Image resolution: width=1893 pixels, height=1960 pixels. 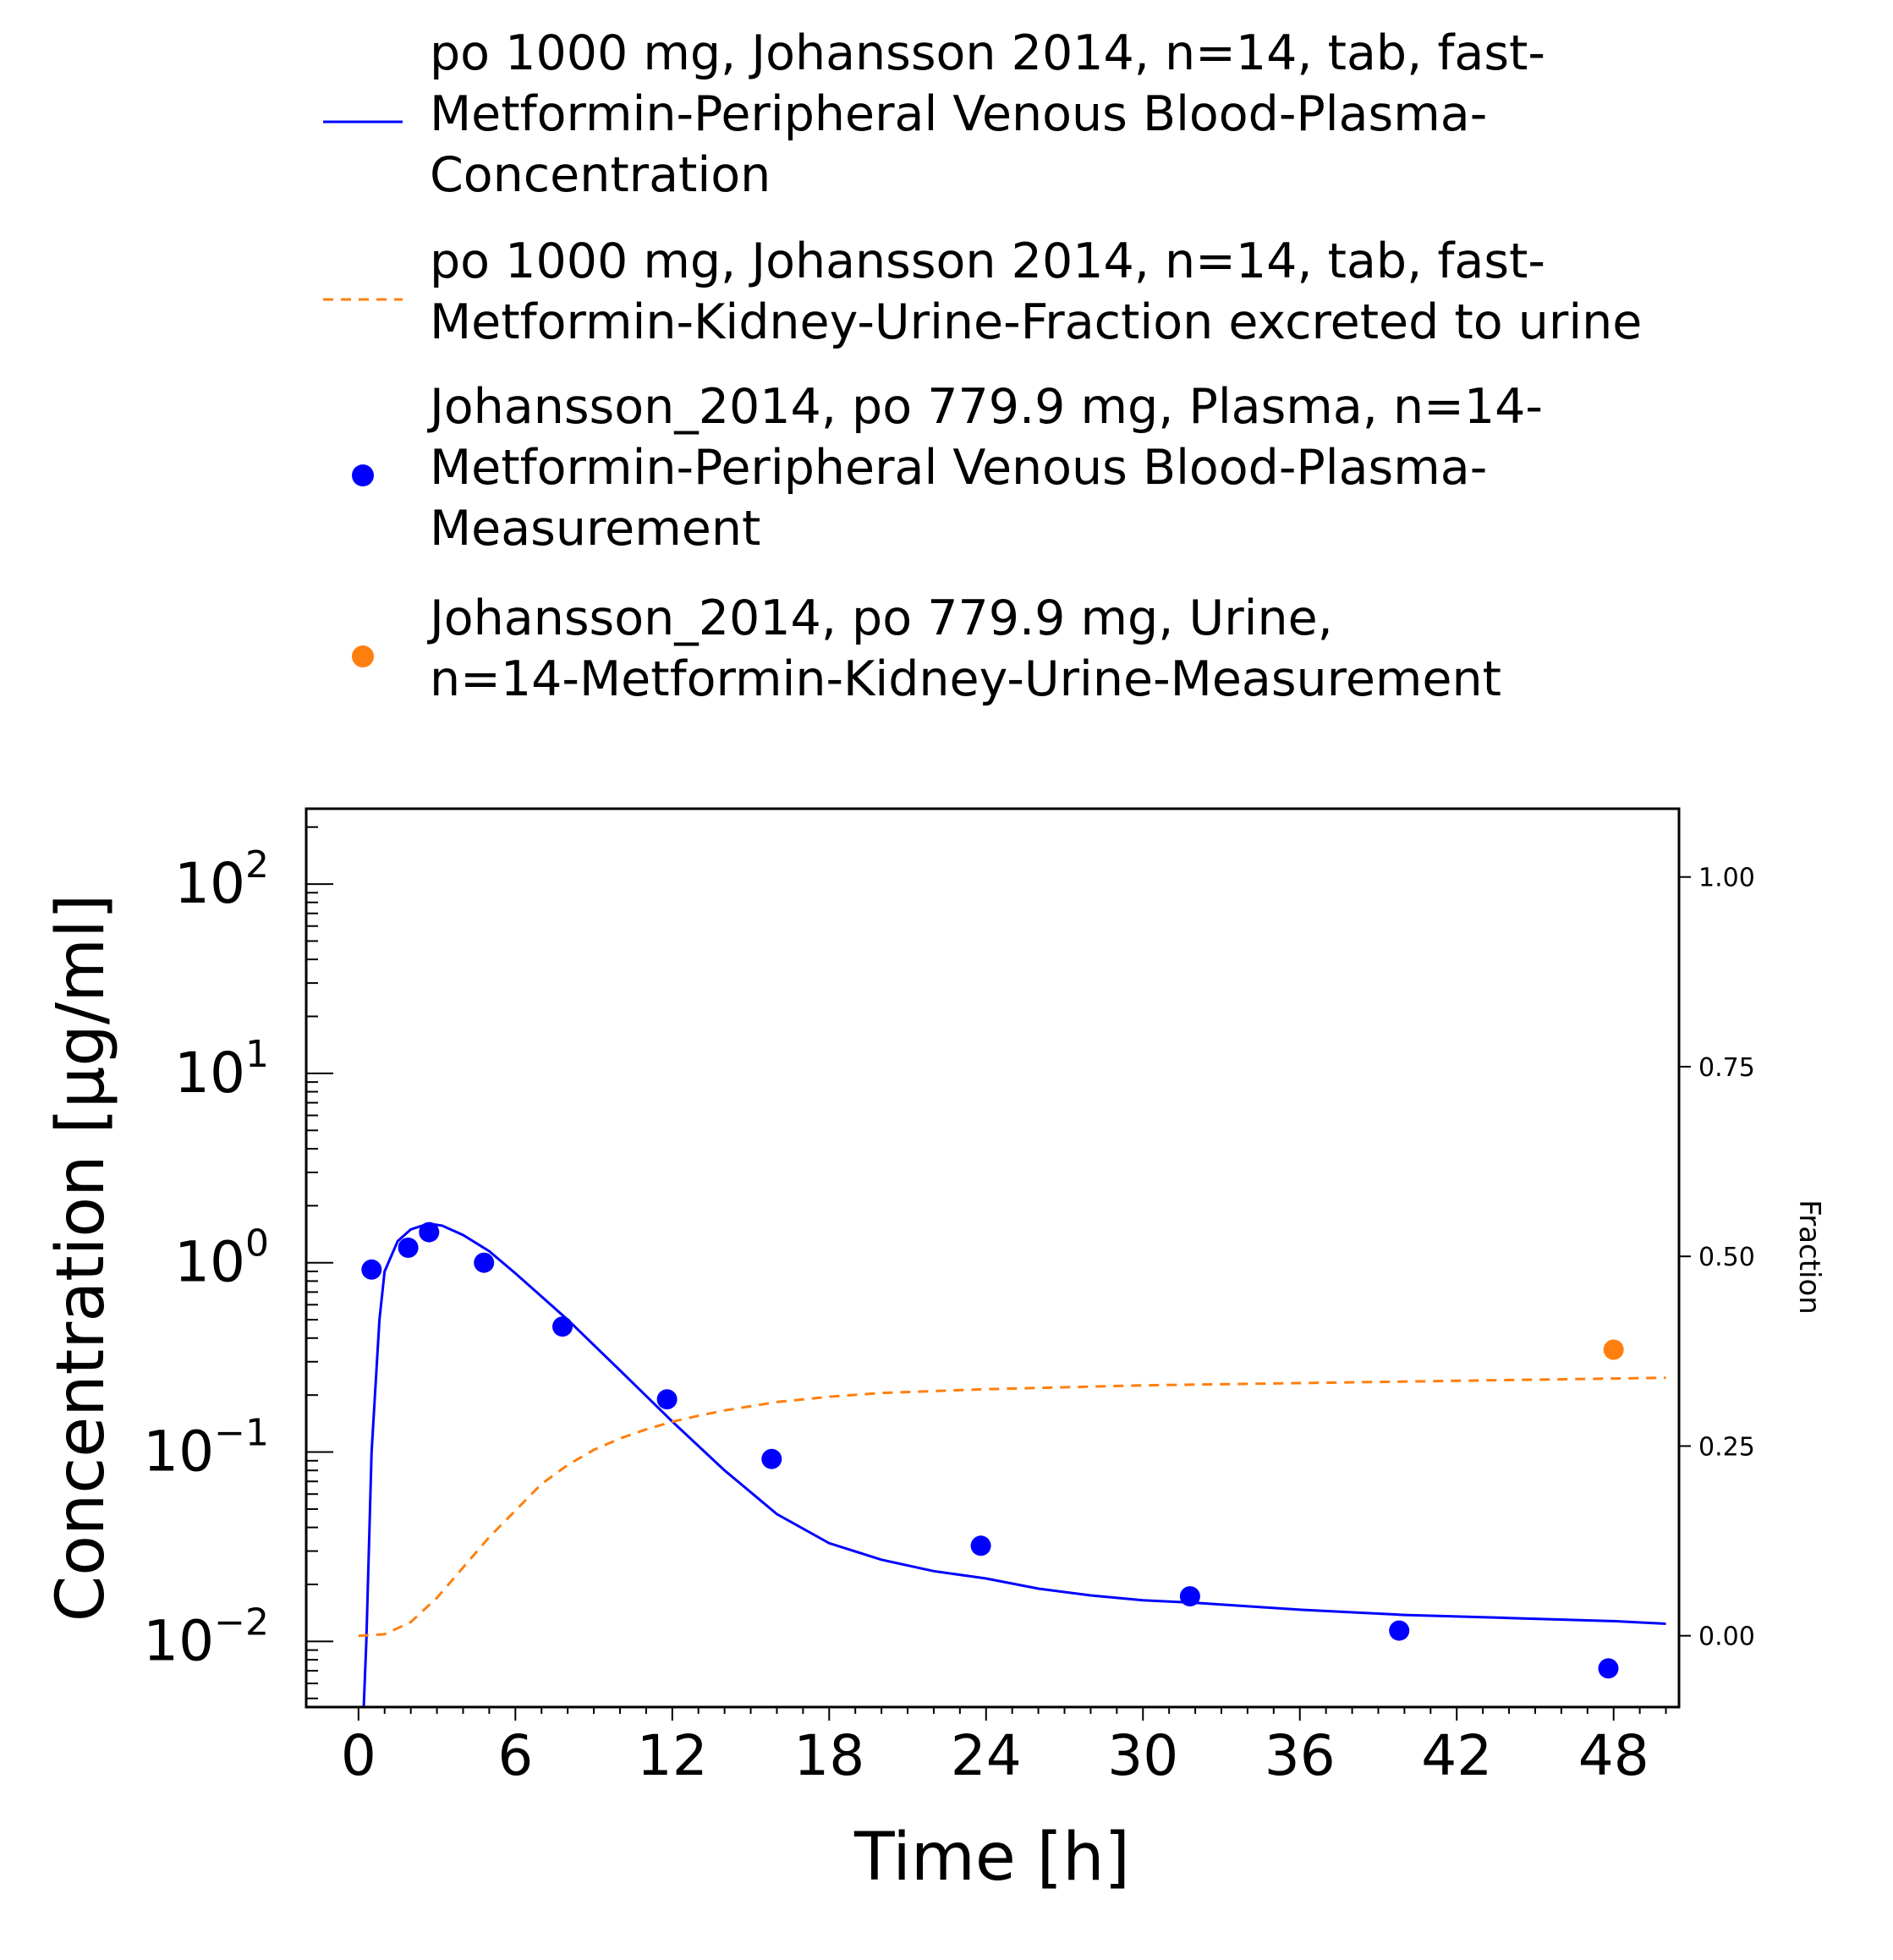 What do you see at coordinates (221, 1258) in the screenshot?
I see `y-tick-label: 10⁰` at bounding box center [221, 1258].